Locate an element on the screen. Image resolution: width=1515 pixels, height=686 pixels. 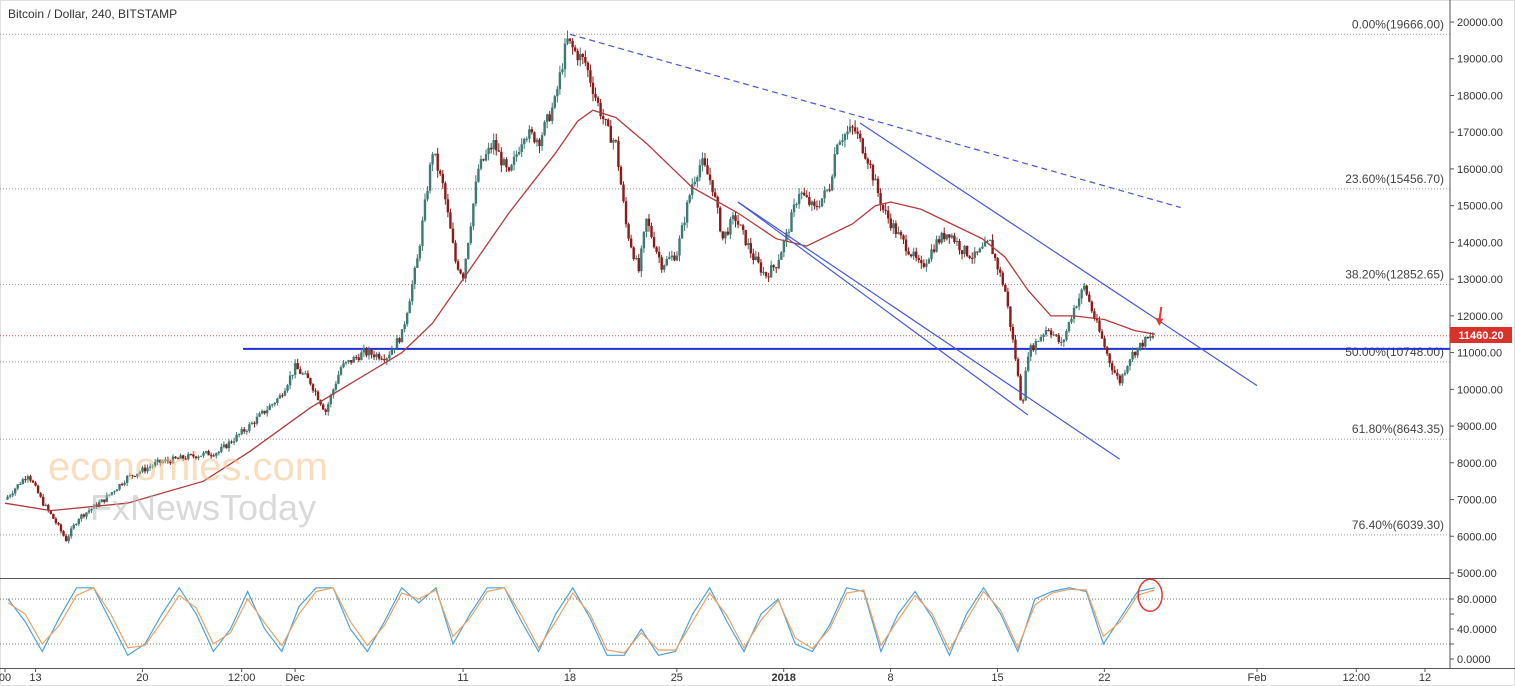
y-tick-label: 12000.00 is located at coordinates (1480, 317).